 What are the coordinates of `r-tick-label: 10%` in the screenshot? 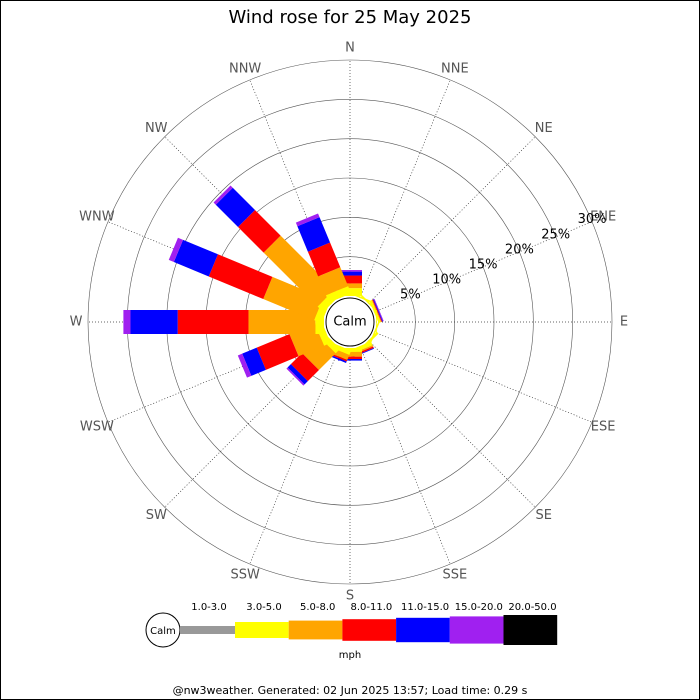 It's located at (446, 279).